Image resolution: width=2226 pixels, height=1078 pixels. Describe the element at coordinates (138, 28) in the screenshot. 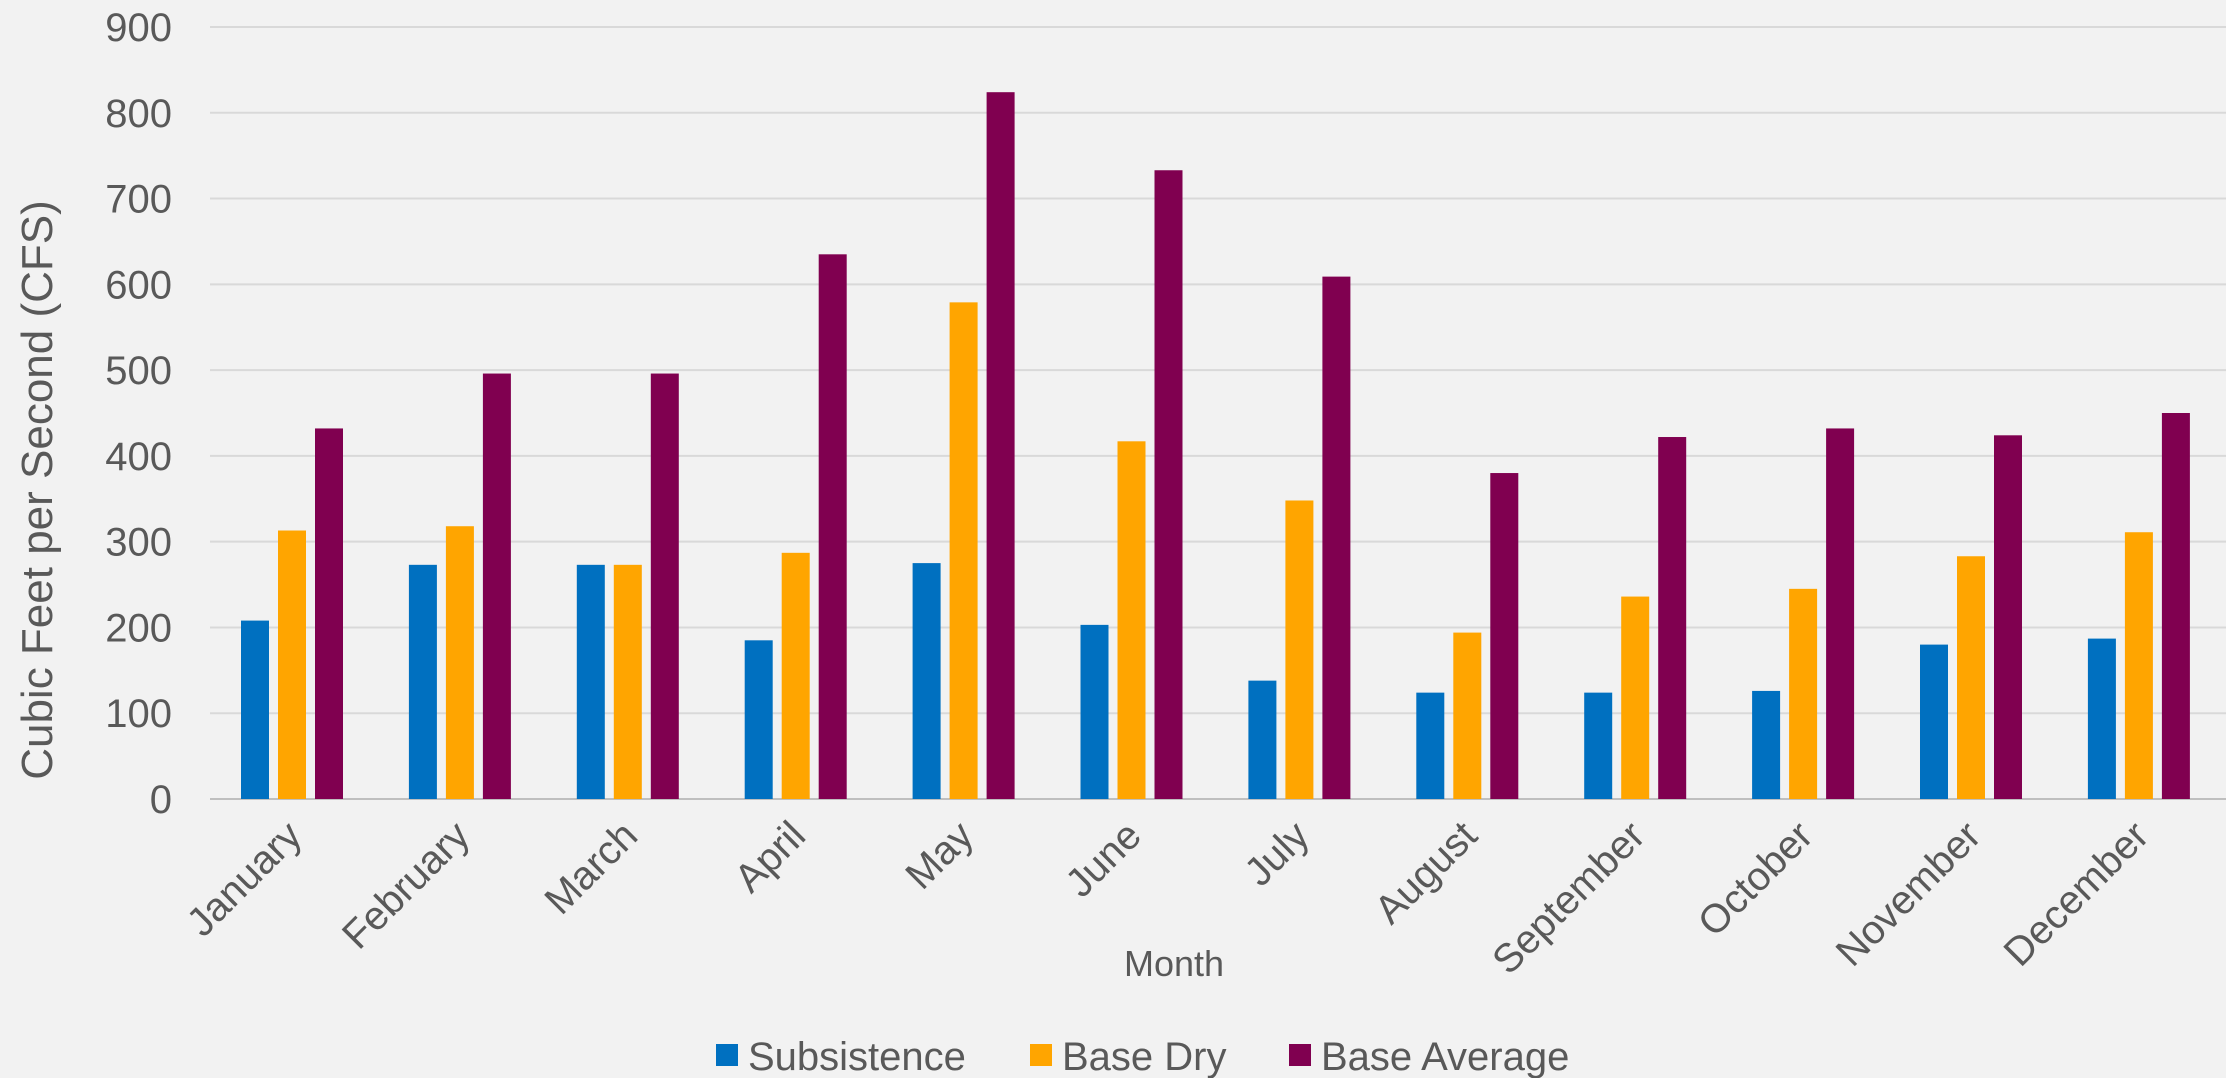

I see `y-tick-label: 900` at that location.